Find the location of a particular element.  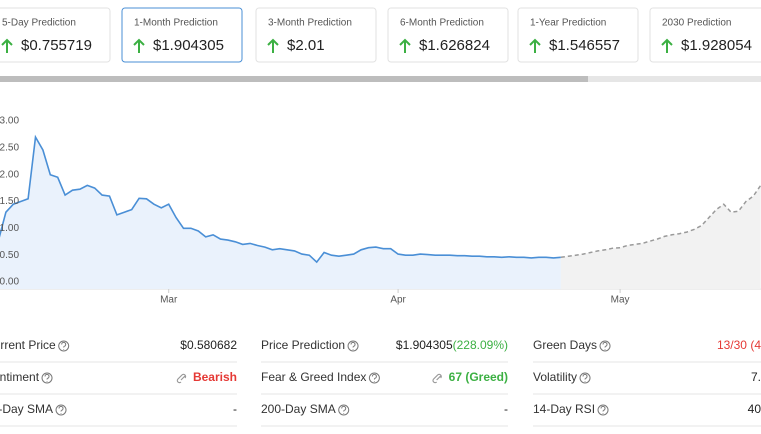

stat-value: 13/30 (4 is located at coordinates (739, 345).